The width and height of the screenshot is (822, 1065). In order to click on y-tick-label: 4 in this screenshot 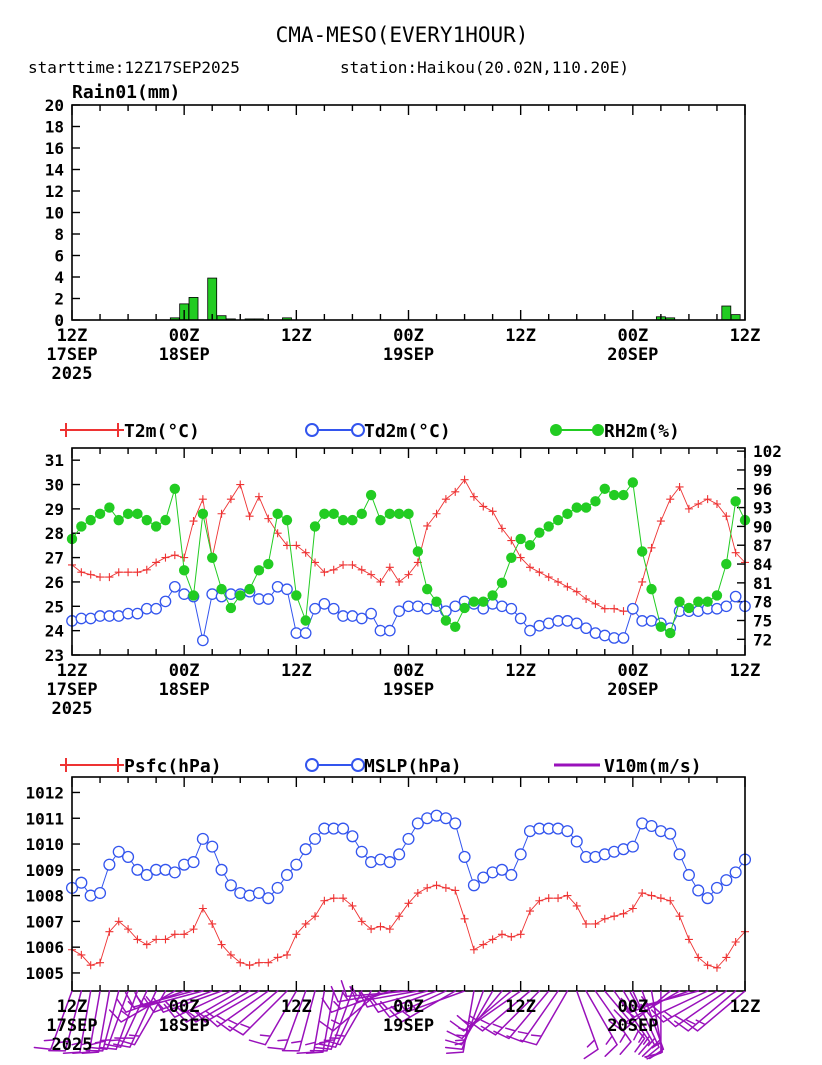, I will do `click(59, 277)`.